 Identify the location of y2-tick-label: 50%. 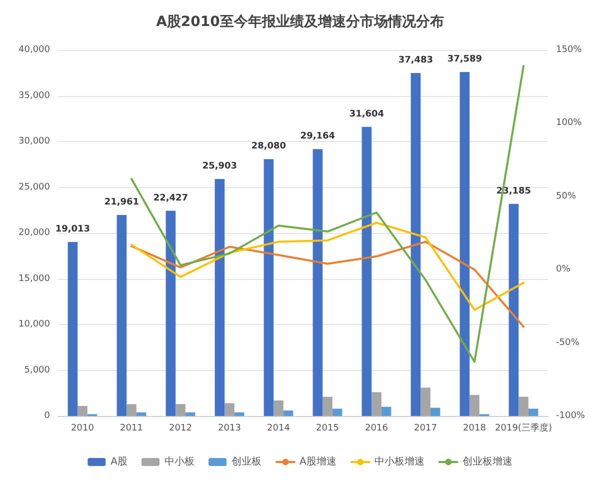
(566, 196).